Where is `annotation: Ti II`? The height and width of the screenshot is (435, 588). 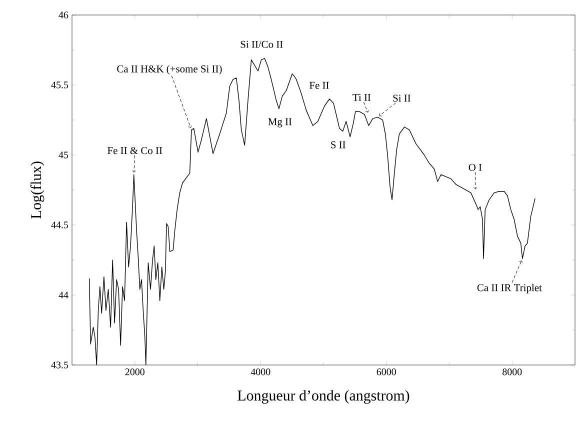
annotation: Ti II is located at coordinates (361, 97).